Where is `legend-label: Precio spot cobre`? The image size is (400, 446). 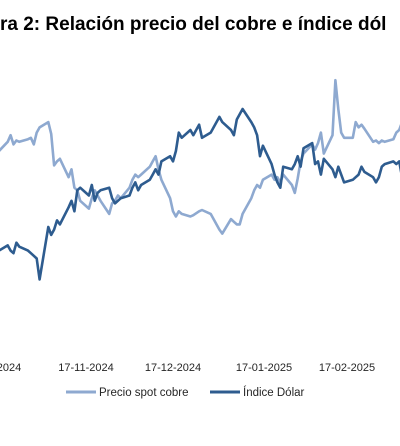
legend-label: Precio spot cobre is located at coordinates (144, 393).